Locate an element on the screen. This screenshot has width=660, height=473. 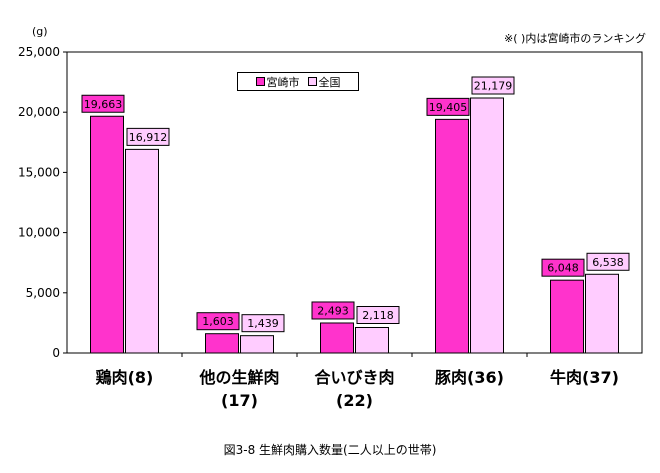
y-tick-label: 0 is located at coordinates (56, 353).